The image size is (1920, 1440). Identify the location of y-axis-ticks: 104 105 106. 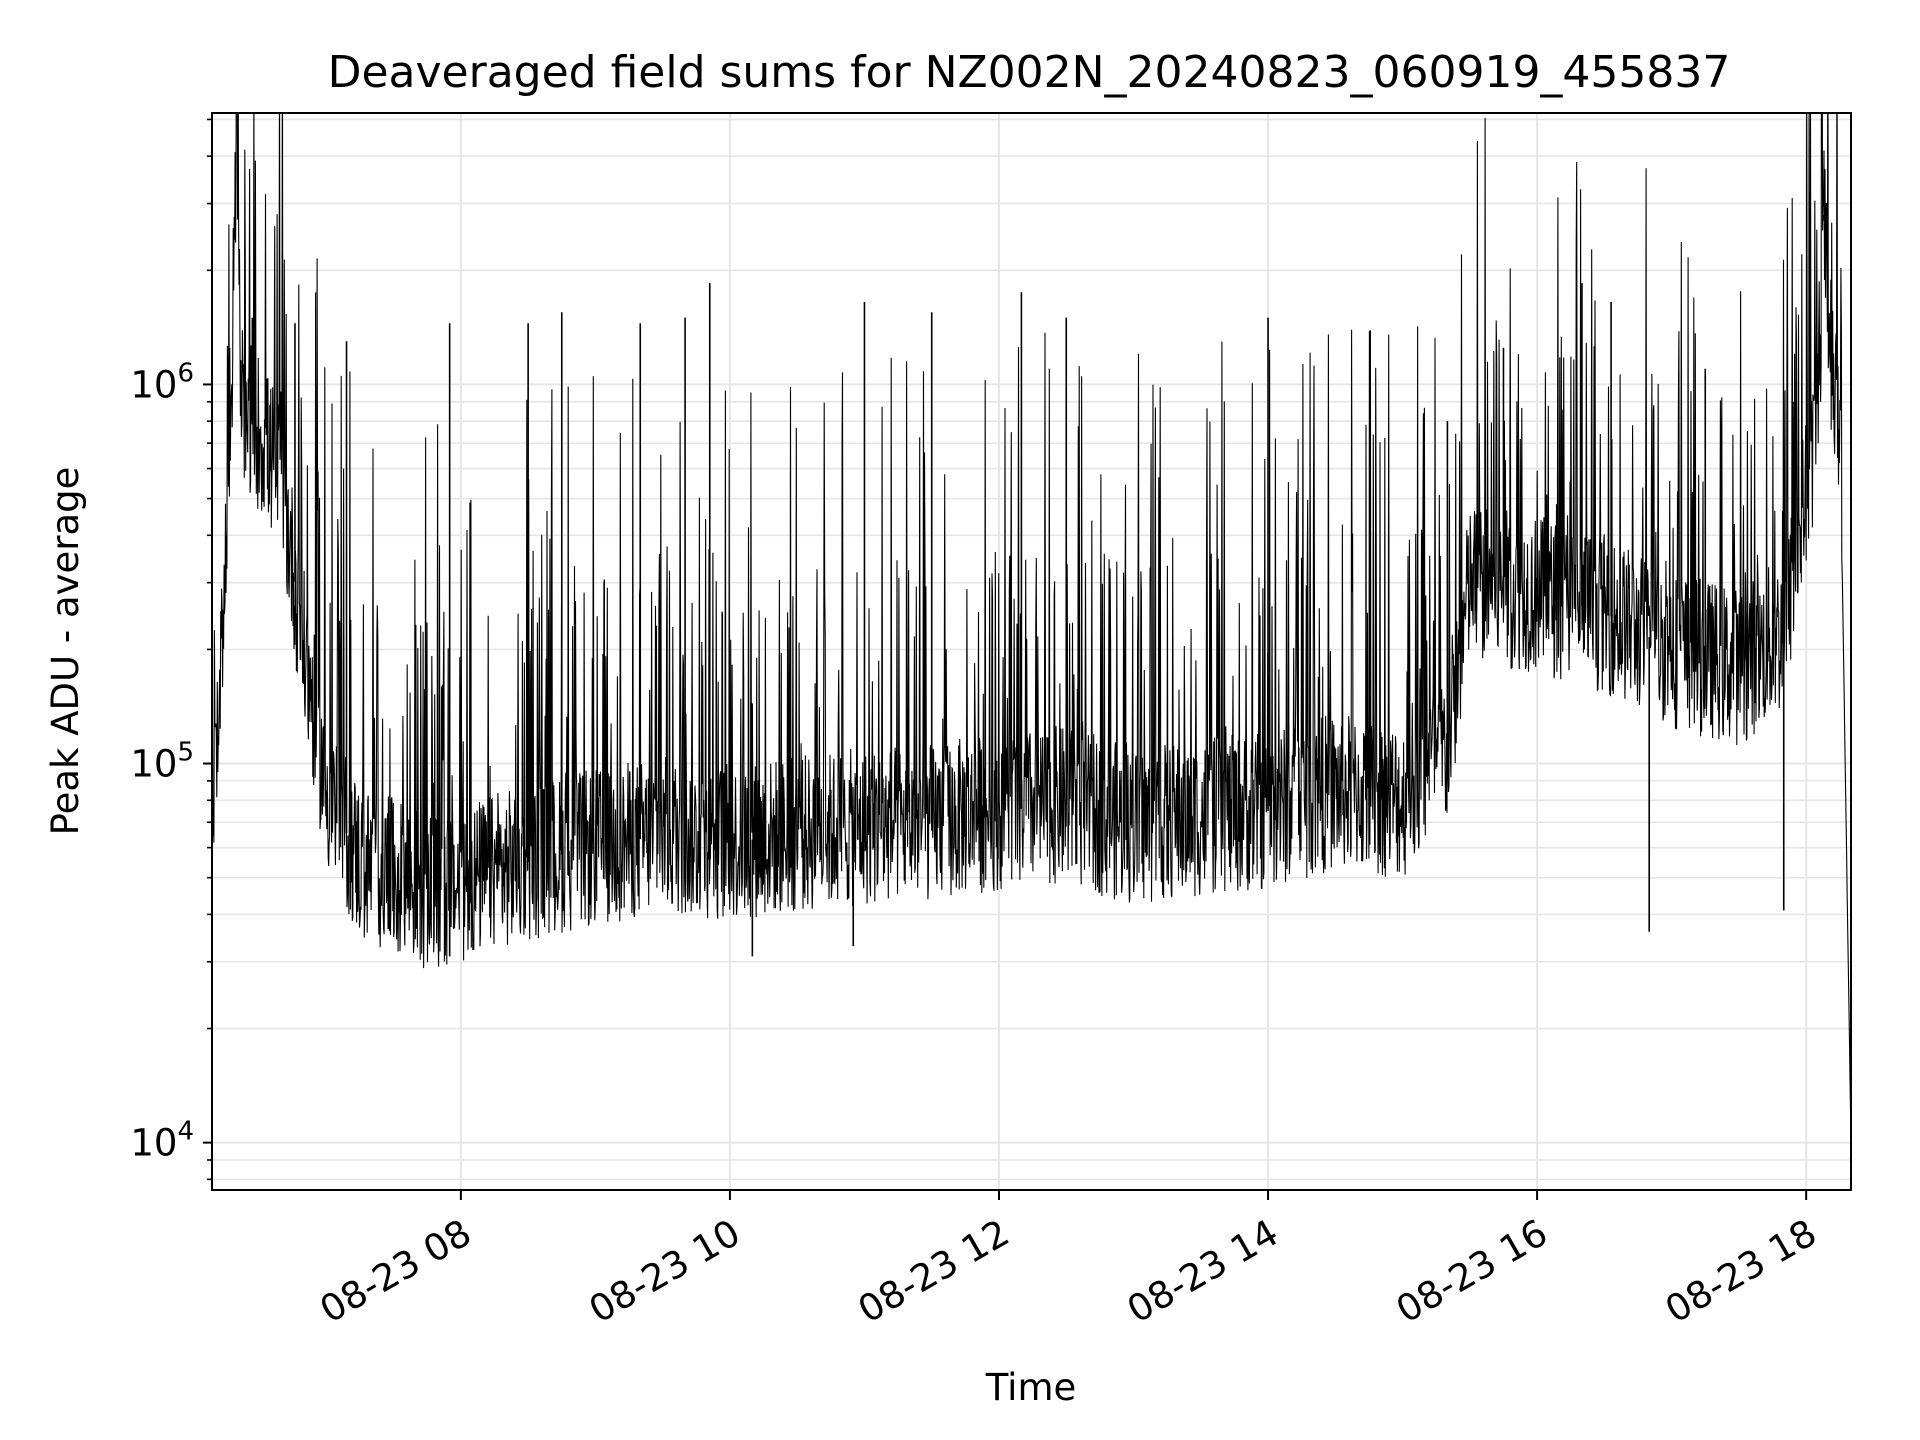
(171, 649).